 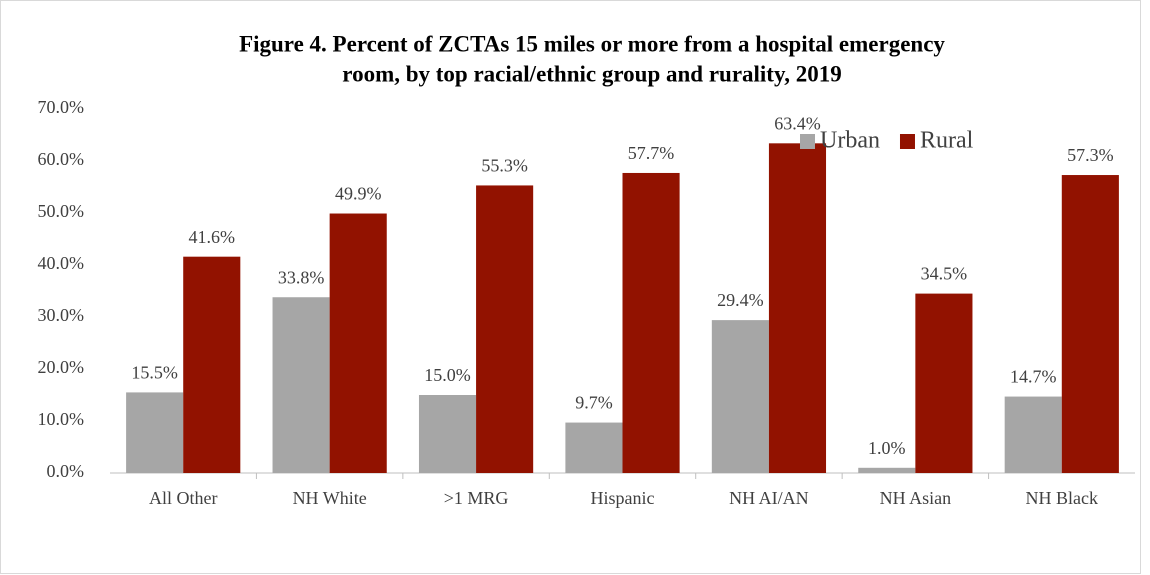 I want to click on x-tick-label: NH Black, so click(x=1062, y=498).